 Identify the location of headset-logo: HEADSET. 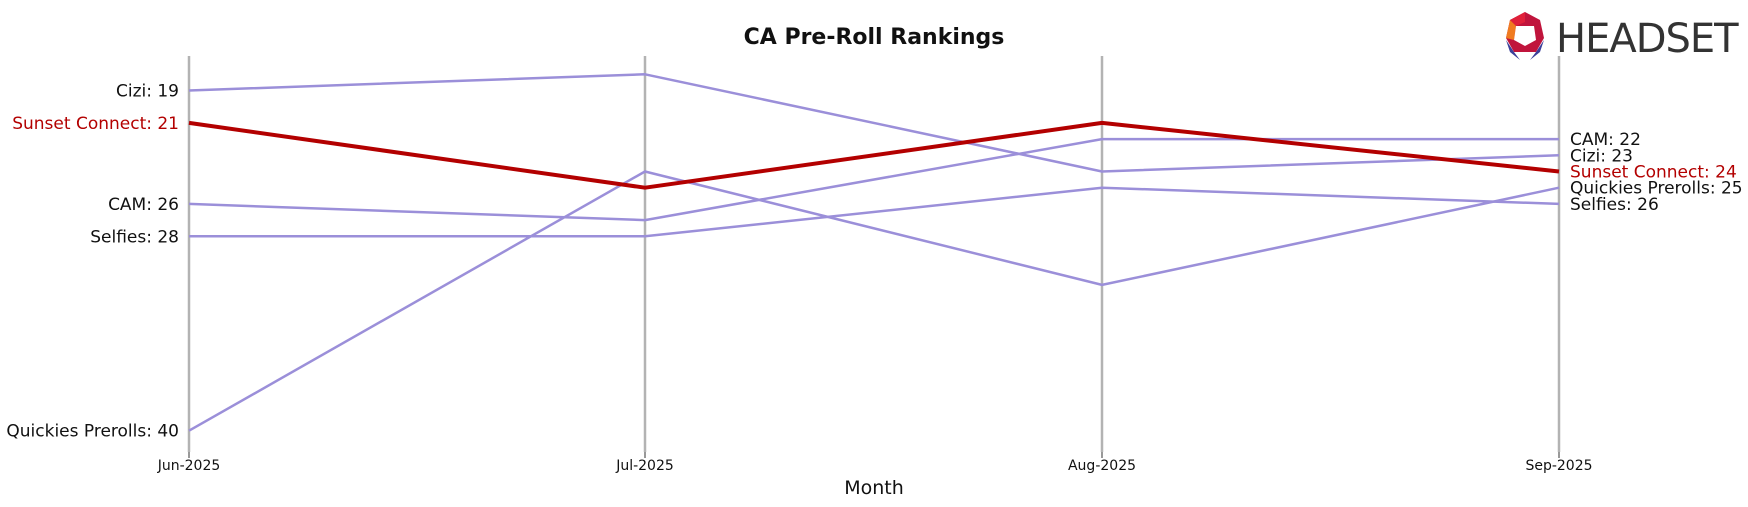
(1623, 37).